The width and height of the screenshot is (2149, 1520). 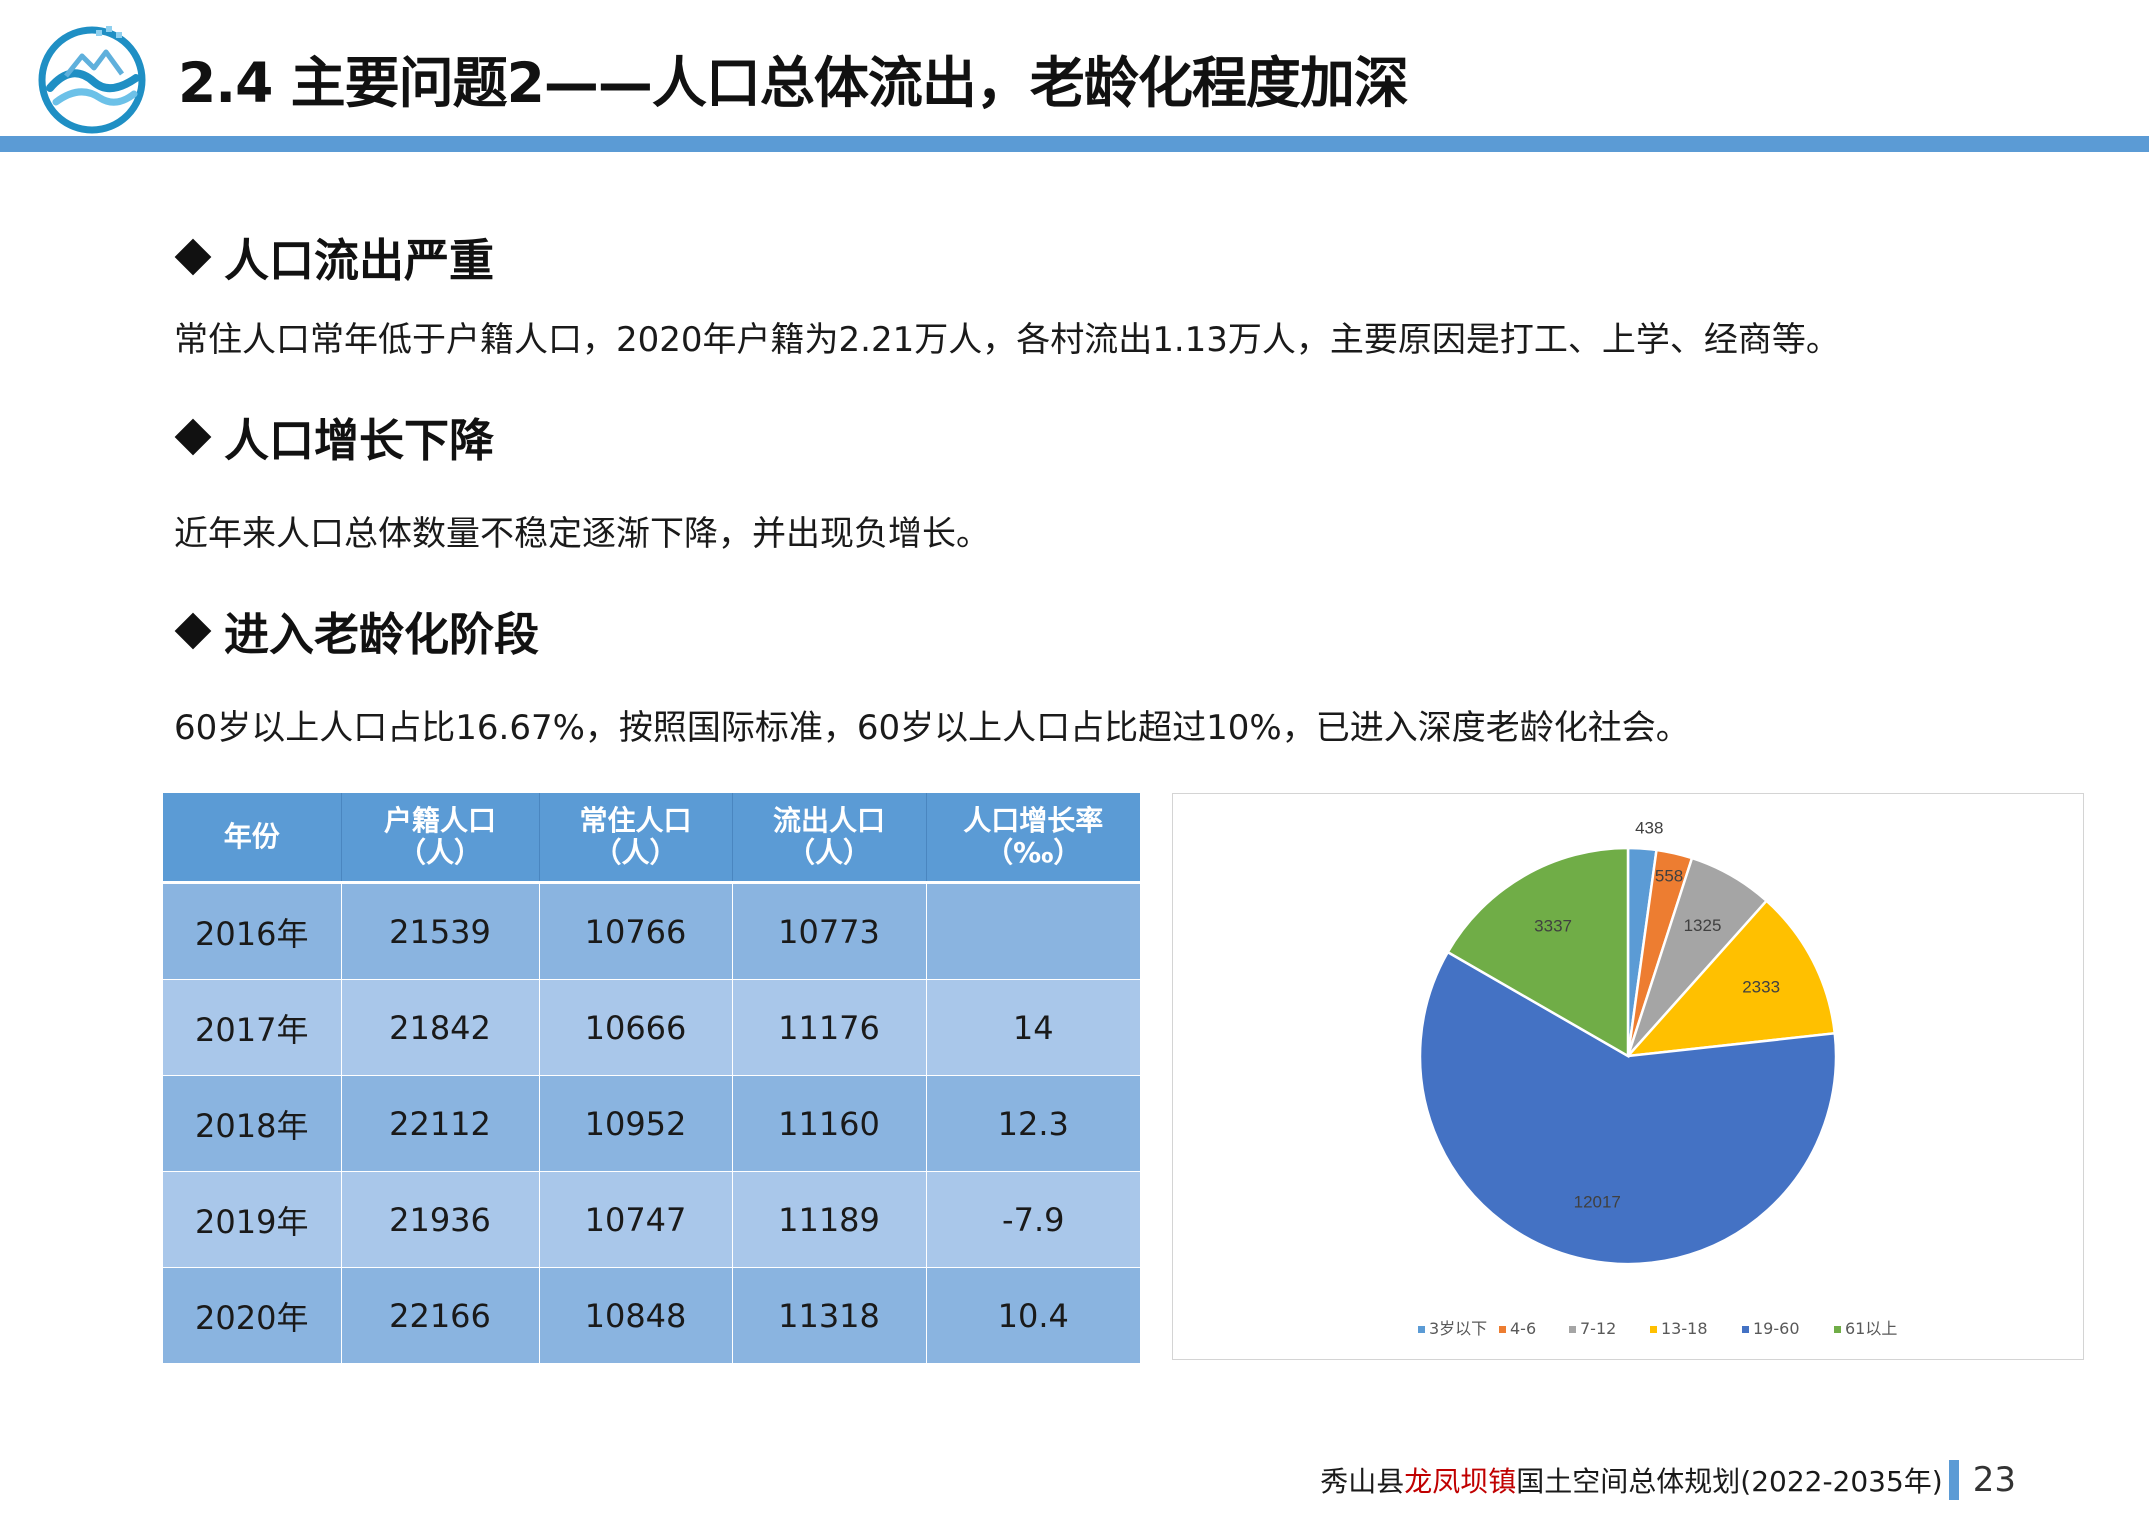 I want to click on footer: 秀山县 龙凤坝镇 国土空间总体规划(2022-2035年) 23, so click(x=1668, y=1480).